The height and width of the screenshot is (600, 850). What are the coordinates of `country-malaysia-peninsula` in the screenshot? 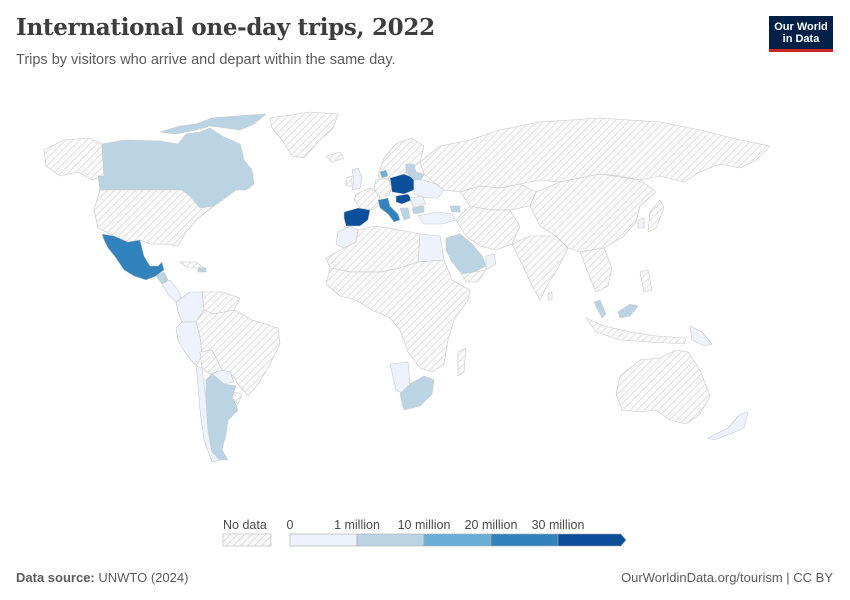 It's located at (600, 309).